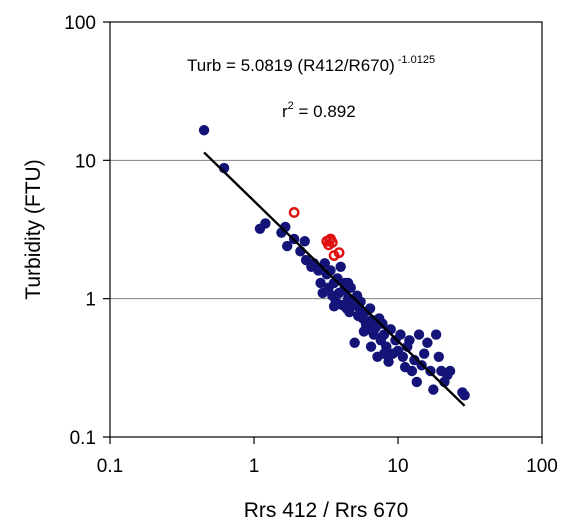 The image size is (570, 526). I want to click on r-squared-annotation: r2 = 0.892, so click(319, 110).